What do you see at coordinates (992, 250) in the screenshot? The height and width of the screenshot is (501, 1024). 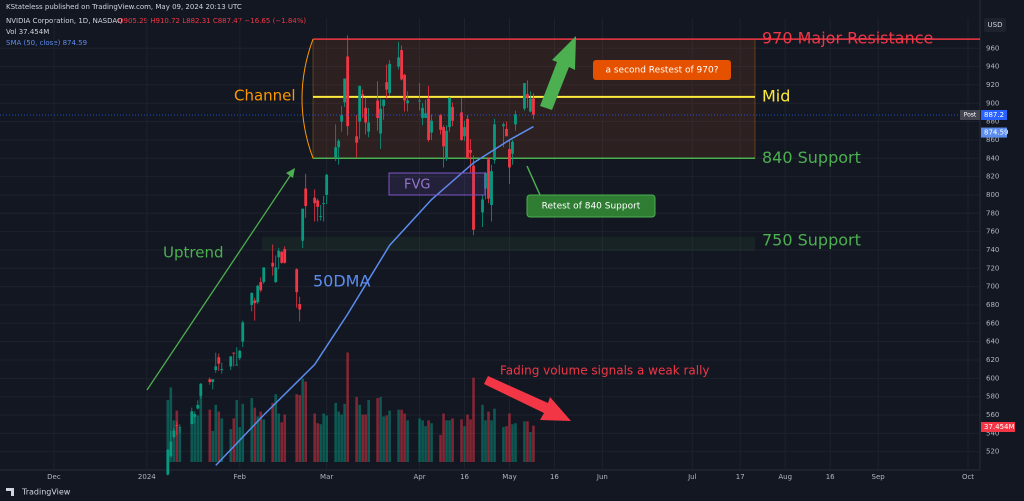 I see `y-tick-label: 740` at bounding box center [992, 250].